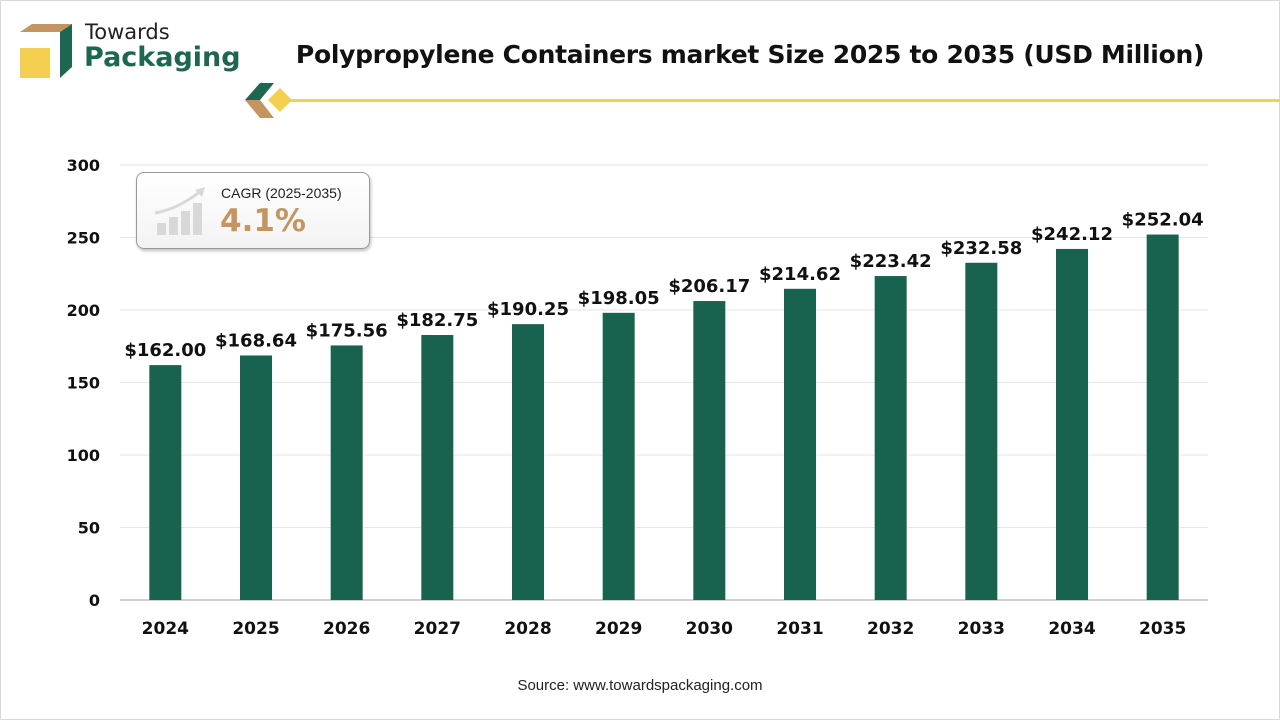  I want to click on data-label: $162.00, so click(165, 350).